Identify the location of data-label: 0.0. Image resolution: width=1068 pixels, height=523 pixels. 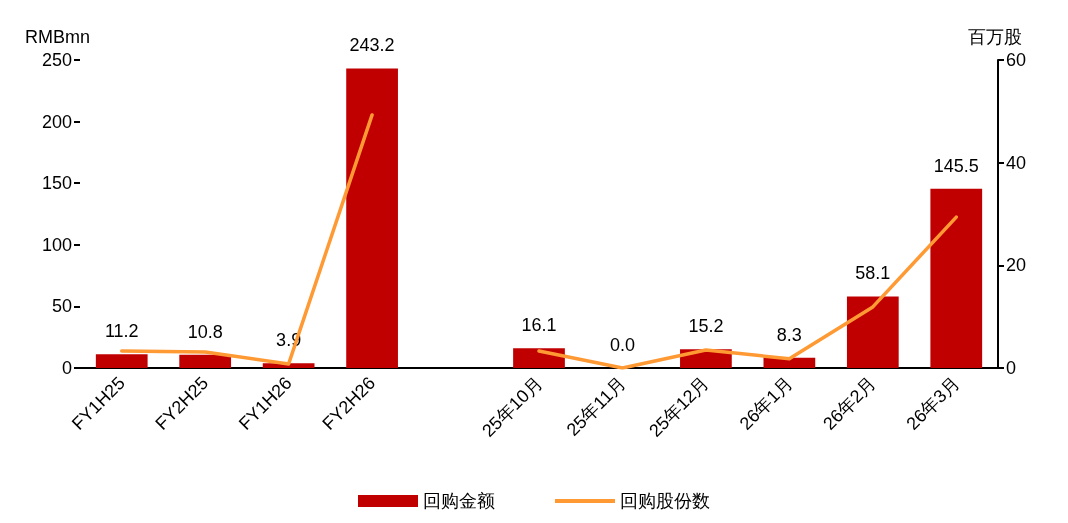
(622, 345).